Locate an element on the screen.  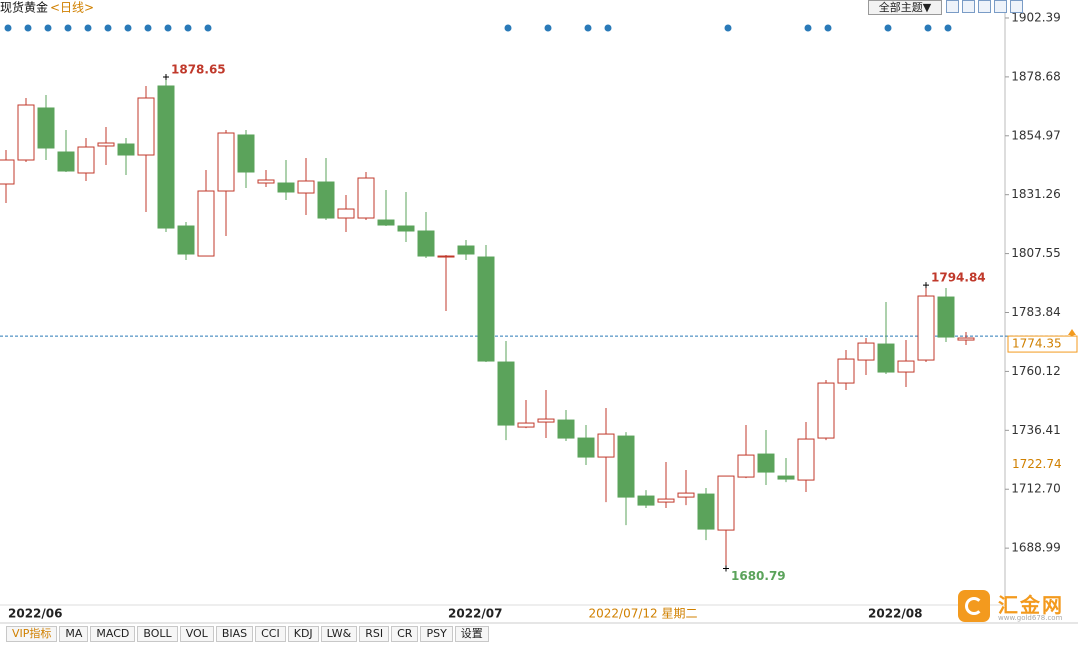
logo-name: 汇金网 is located at coordinates (1031, 605).